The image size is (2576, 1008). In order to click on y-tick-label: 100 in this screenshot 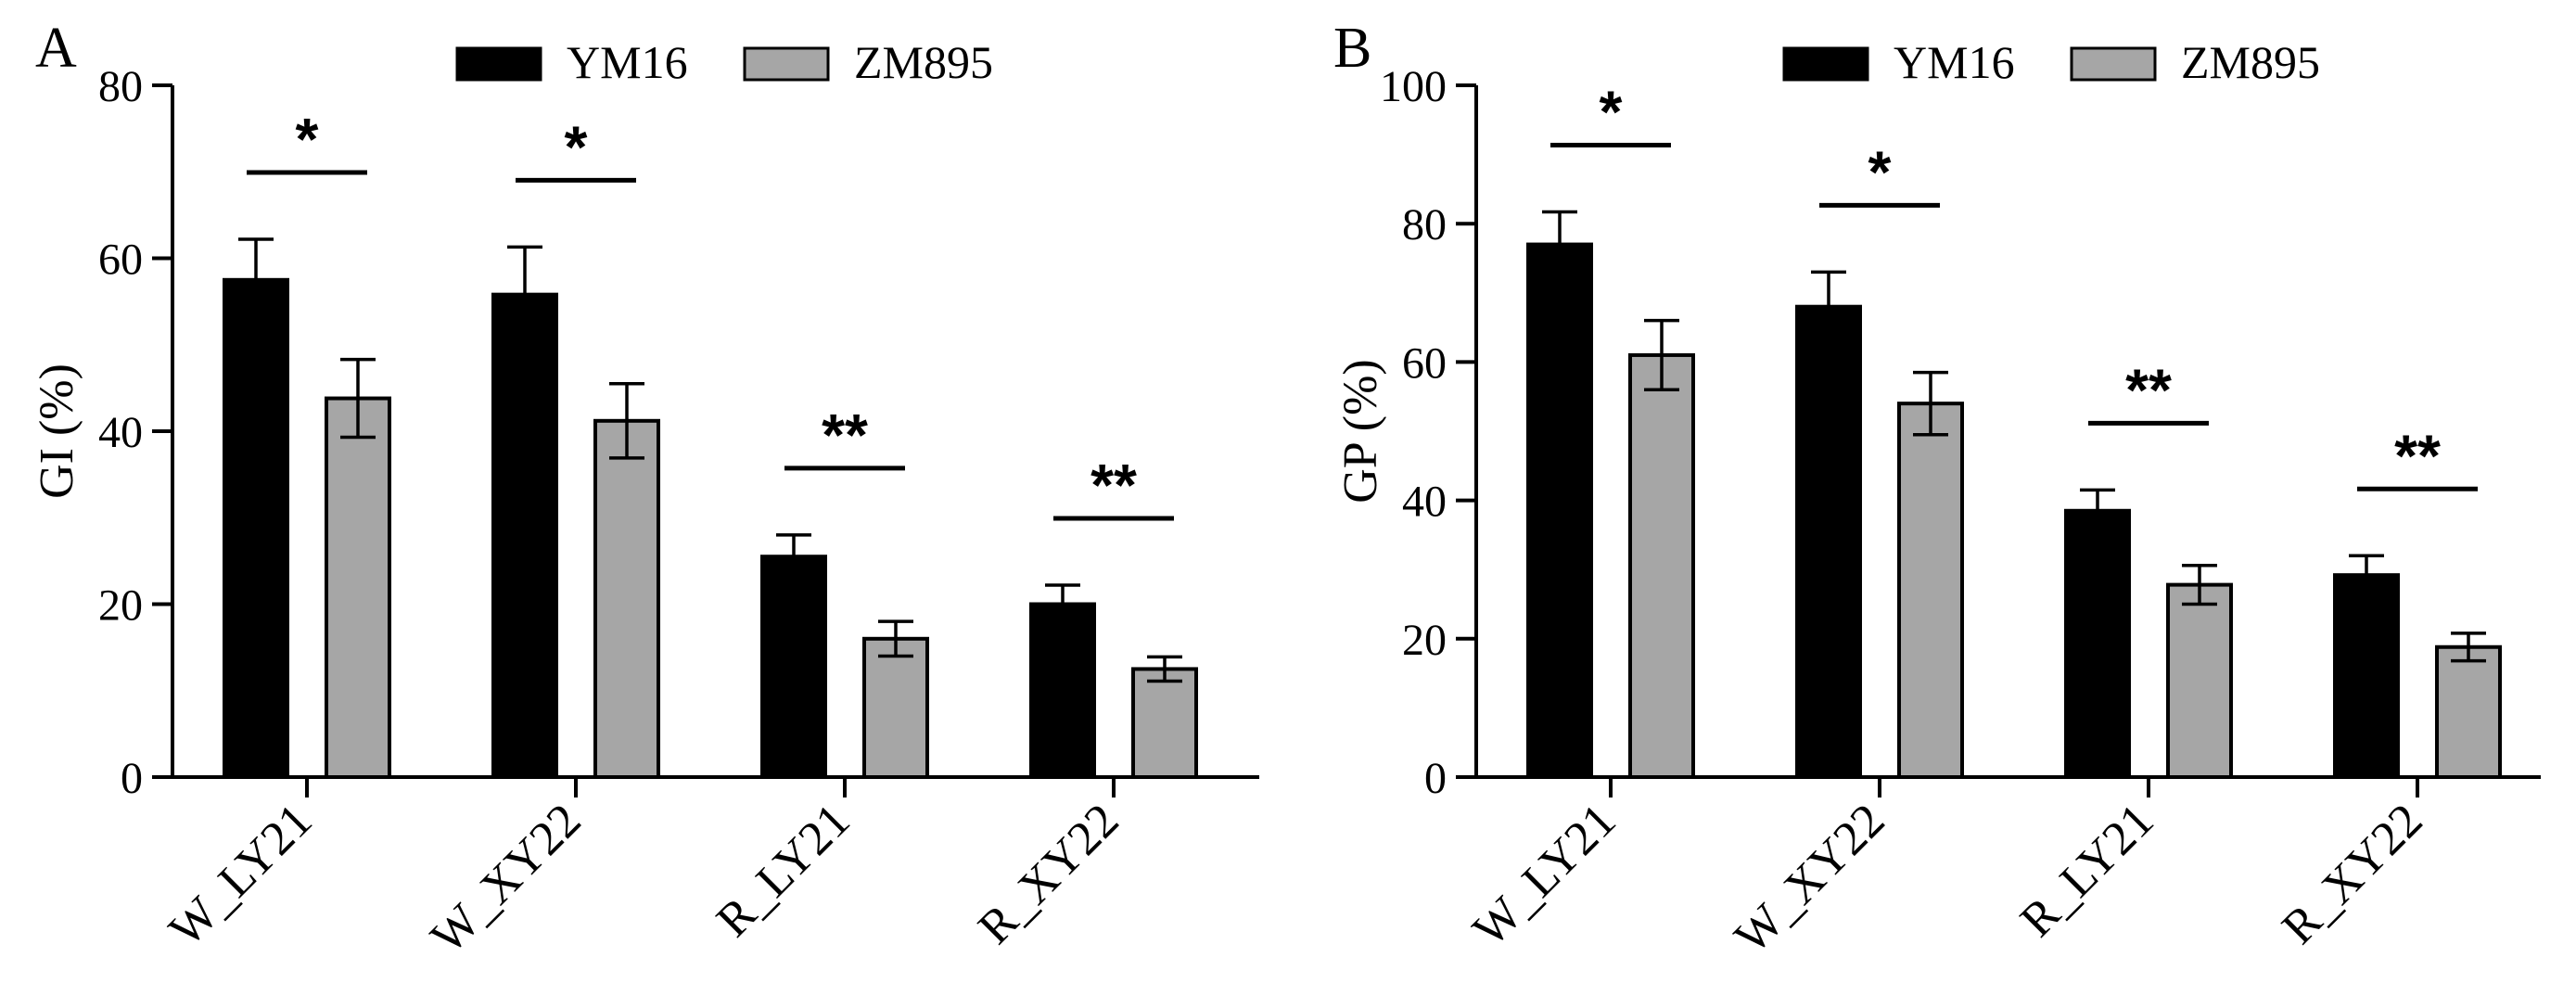, I will do `click(1413, 86)`.